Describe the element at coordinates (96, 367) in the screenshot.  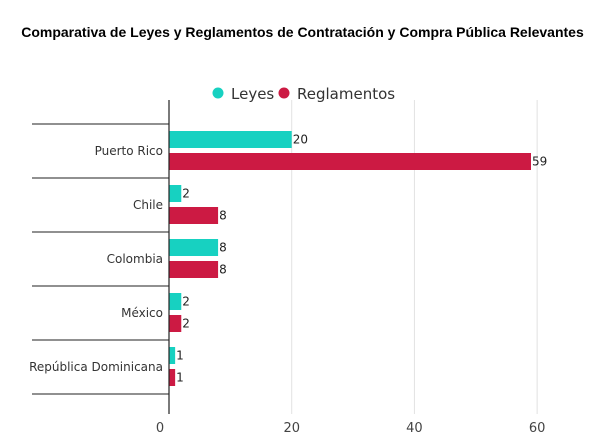
I see `category-label: República Dominicana` at that location.